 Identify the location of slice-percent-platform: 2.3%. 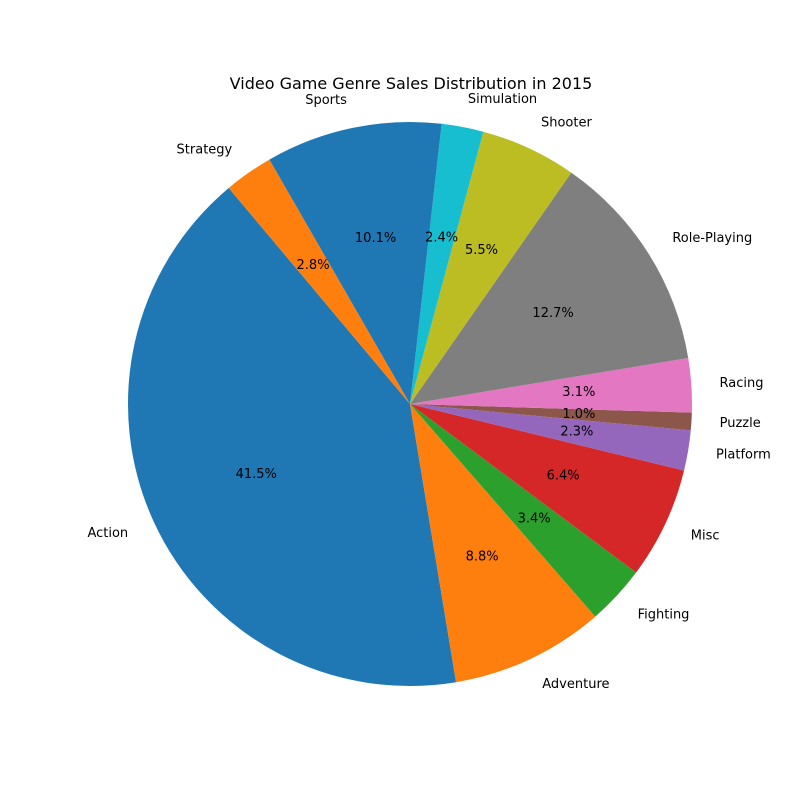
(576, 431).